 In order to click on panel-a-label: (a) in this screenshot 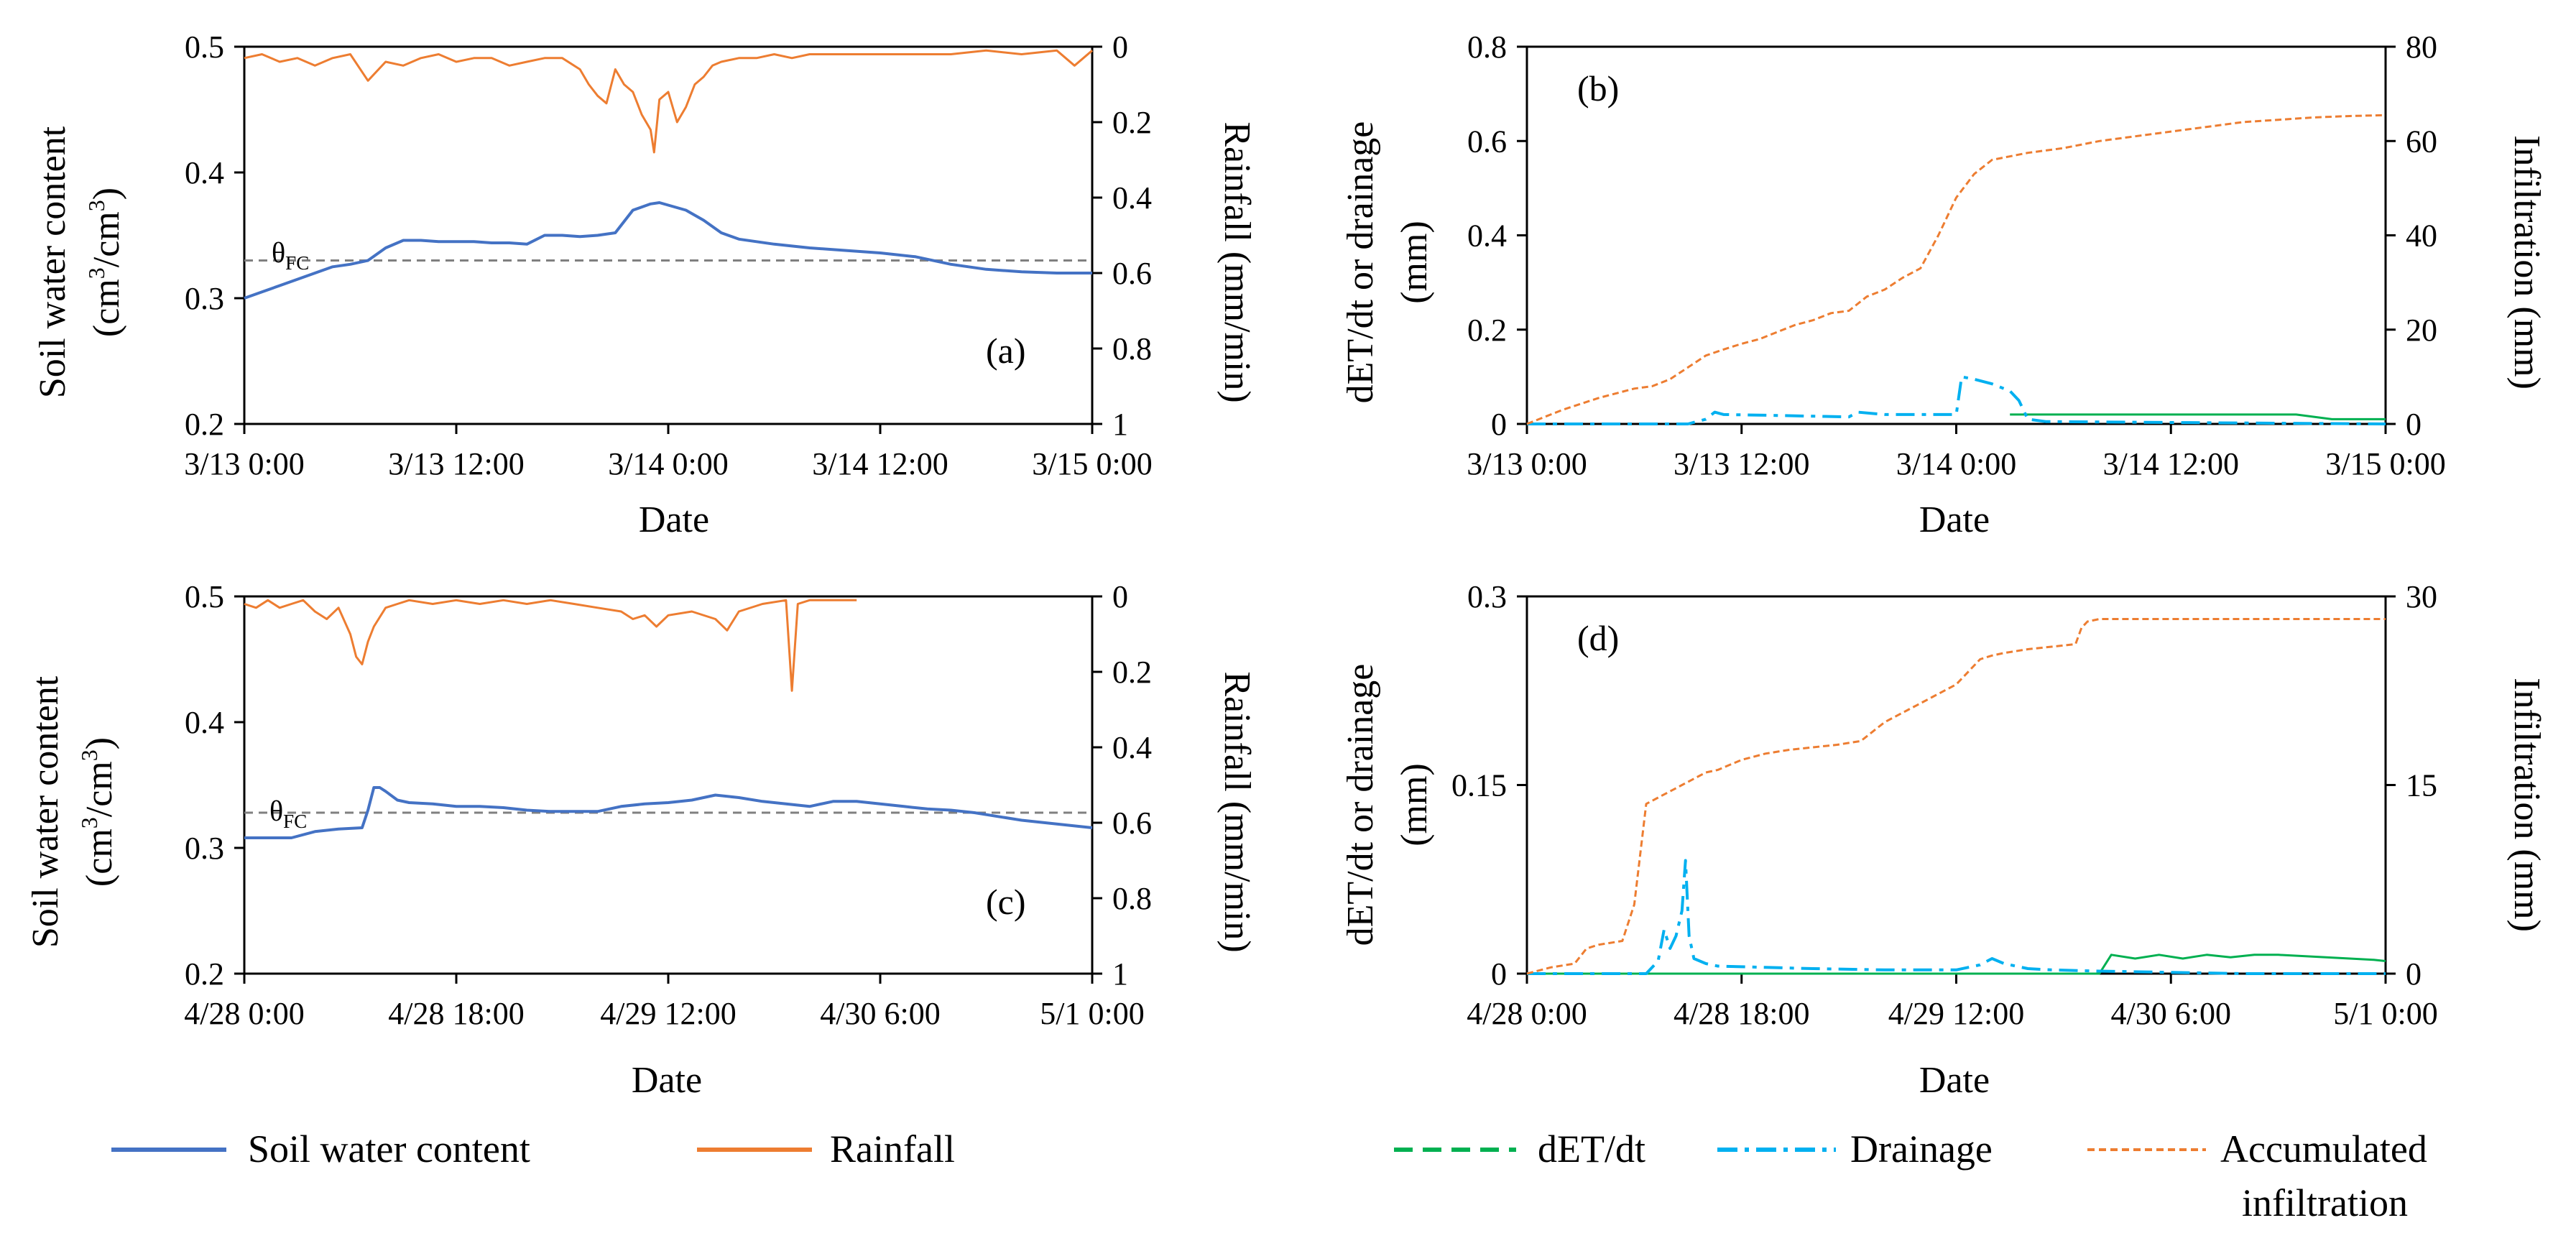, I will do `click(1006, 351)`.